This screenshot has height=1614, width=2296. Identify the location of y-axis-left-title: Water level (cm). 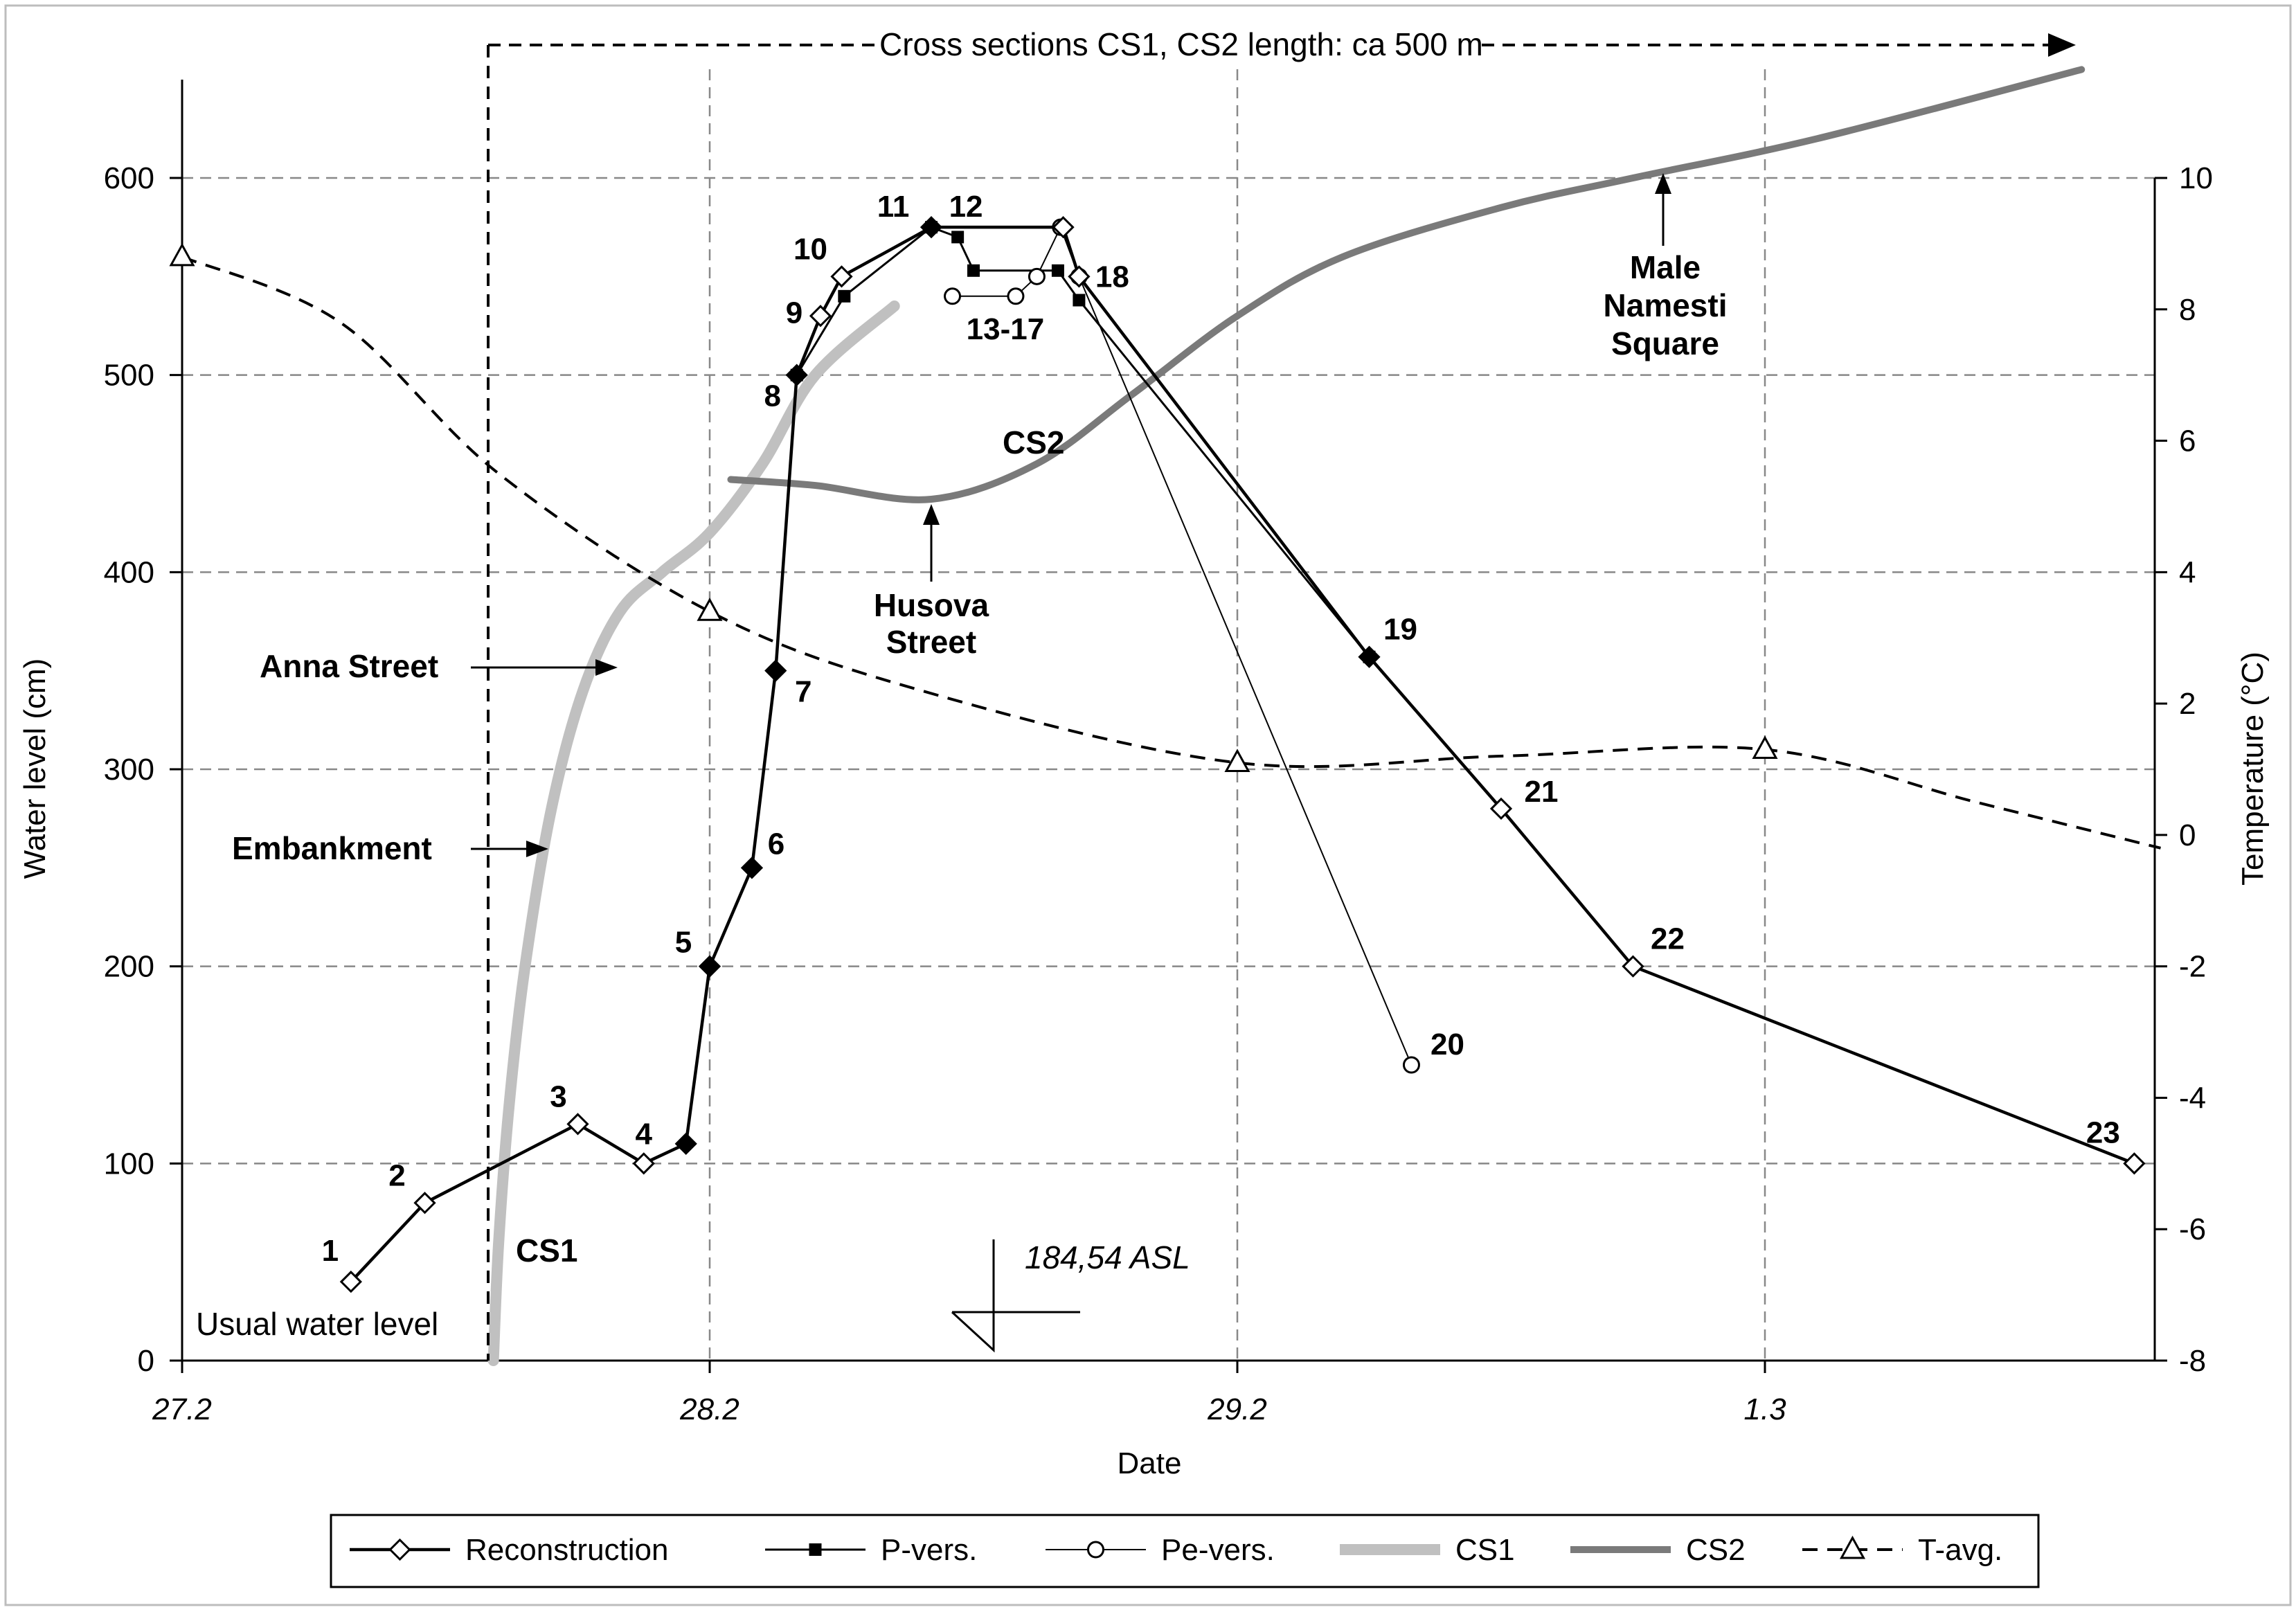
(35, 768).